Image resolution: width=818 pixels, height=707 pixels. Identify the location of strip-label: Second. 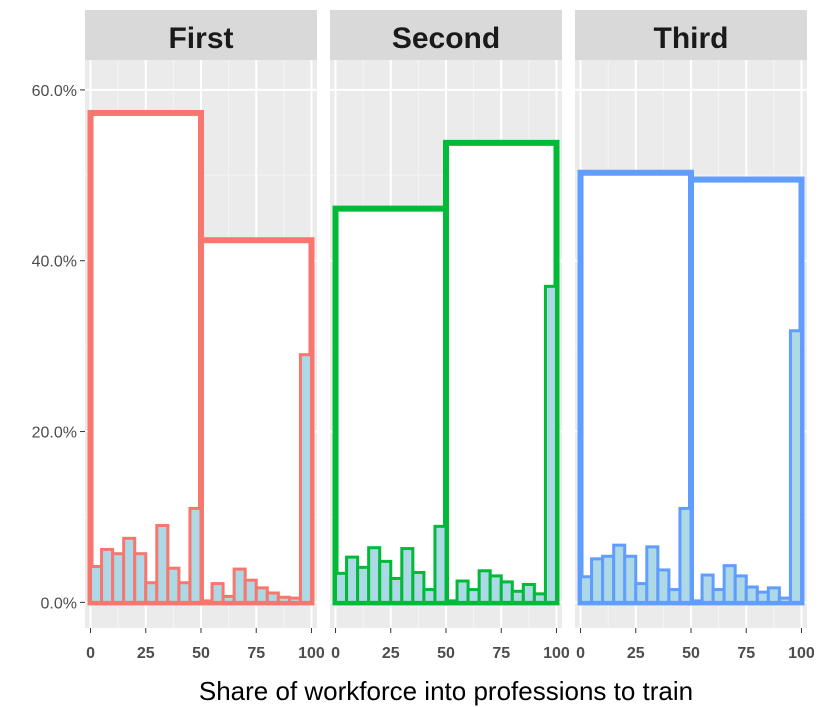
(446, 38).